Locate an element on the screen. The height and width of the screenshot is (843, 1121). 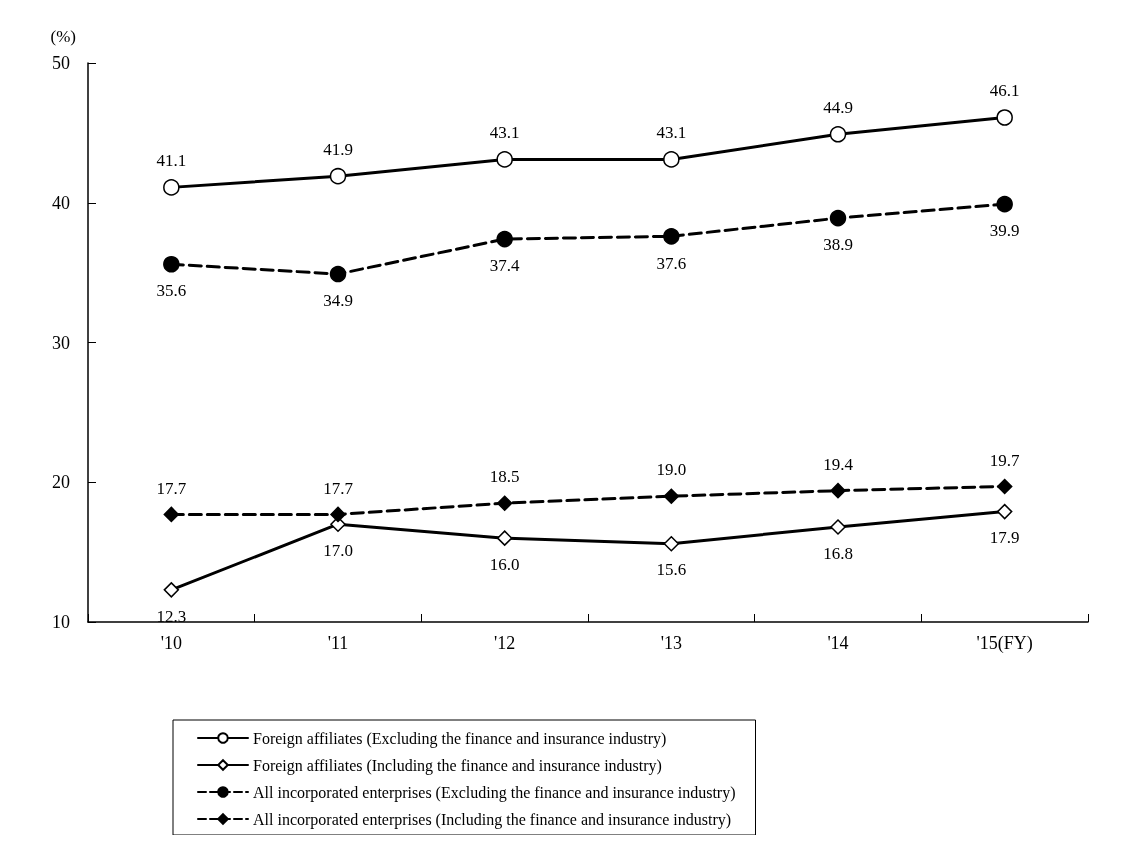
x-tick-label: '14 is located at coordinates (838, 643).